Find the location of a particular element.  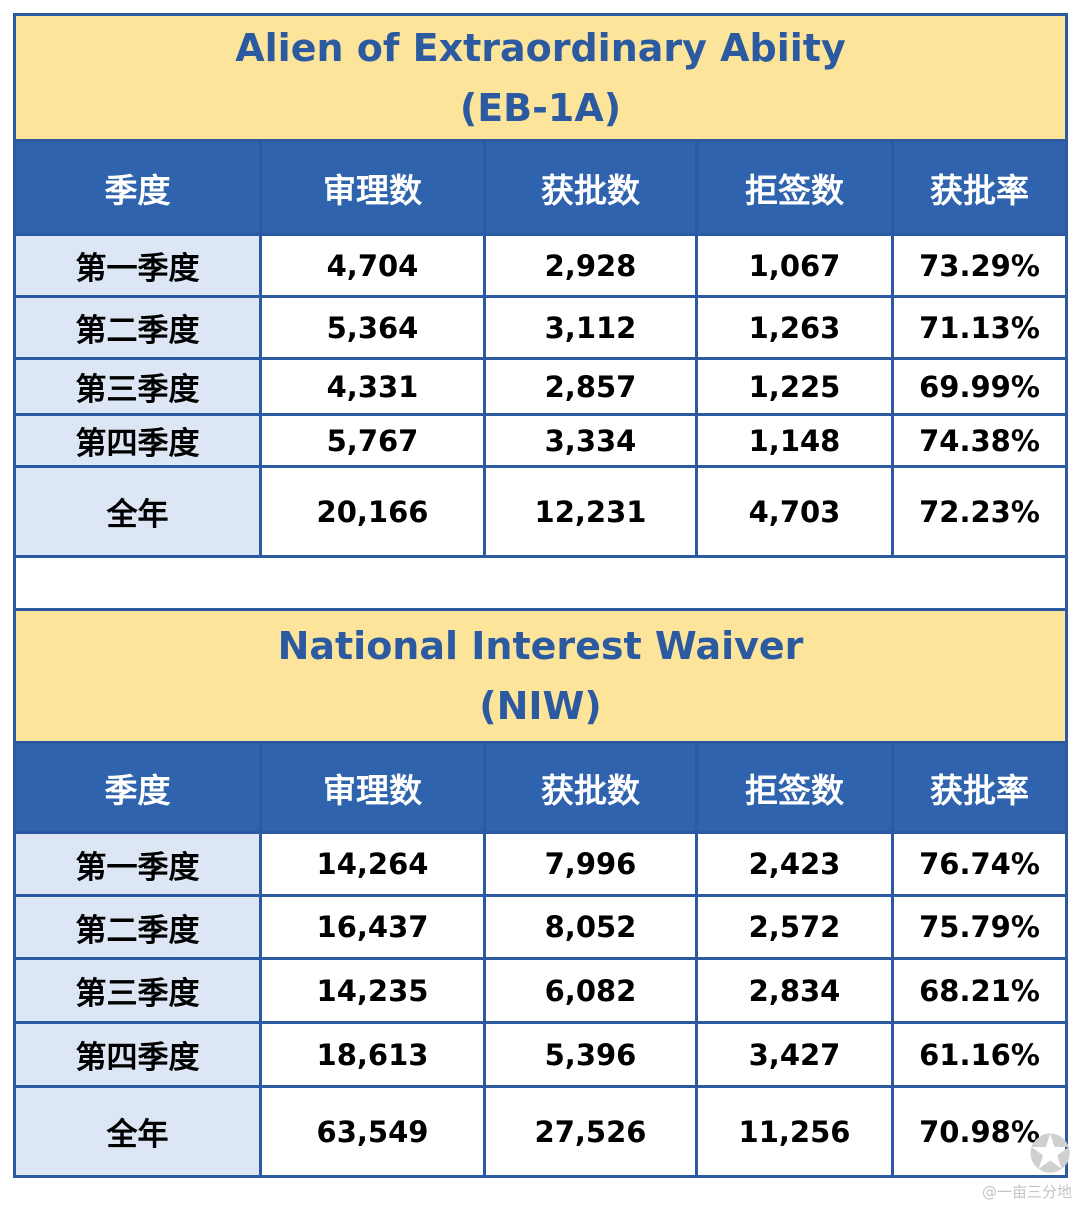

value-cell: 5,364 is located at coordinates (372, 327).